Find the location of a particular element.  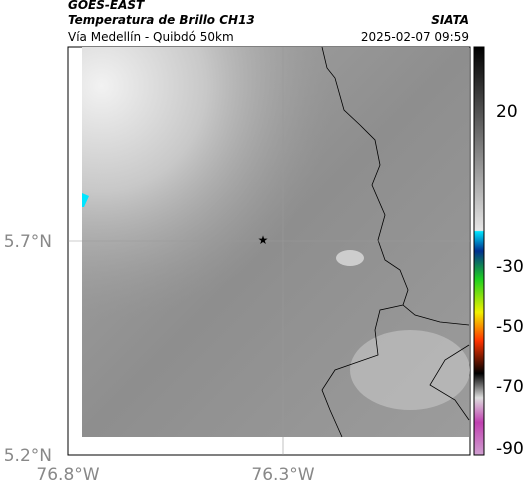

datetime: 2025-02-07 09:59 is located at coordinates (415, 37).